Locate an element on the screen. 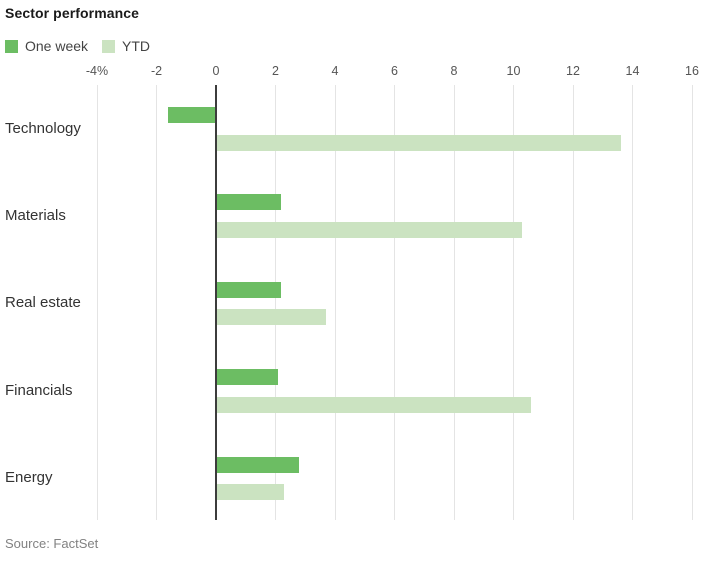 This screenshot has height=574, width=709. x-tick-label-10: 10 is located at coordinates (513, 71).